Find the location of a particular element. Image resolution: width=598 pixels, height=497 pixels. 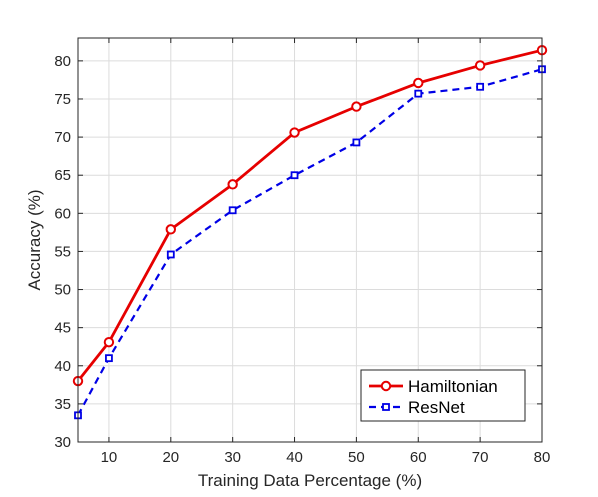

legend-marker-resnet is located at coordinates (386, 407).